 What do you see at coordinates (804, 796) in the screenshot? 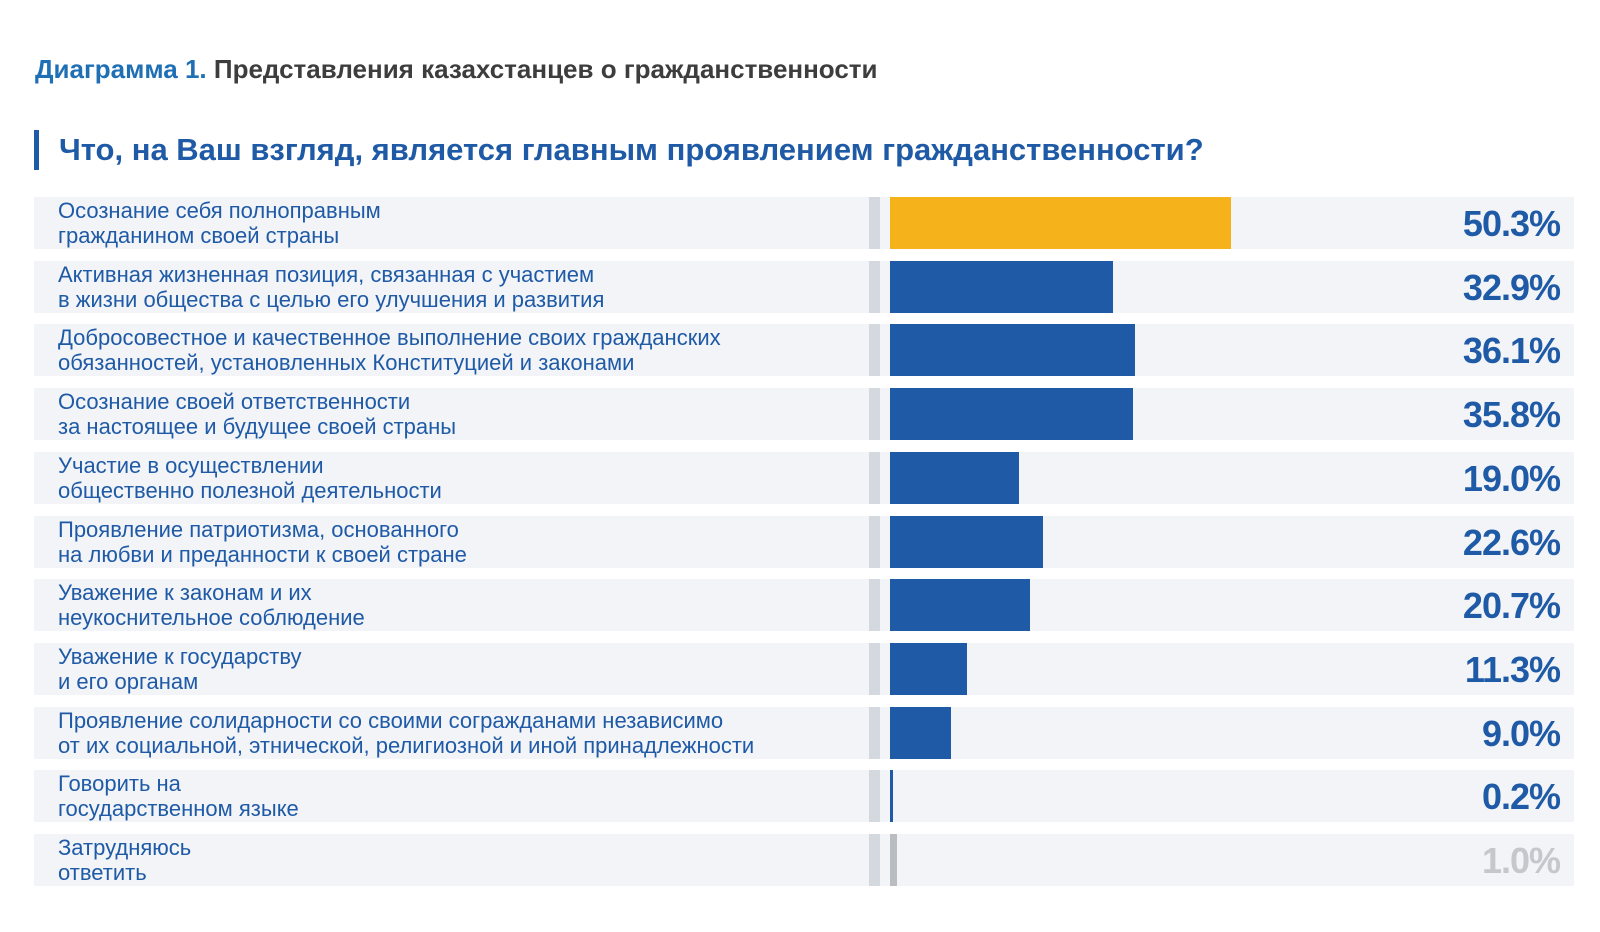
I see `chart-row: Говорить на государственном языке 0.2%` at bounding box center [804, 796].